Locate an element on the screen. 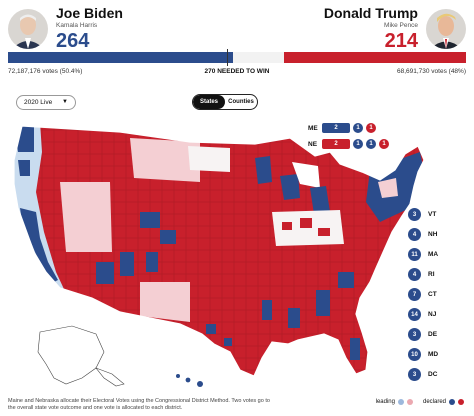  nh-votes: 4 is located at coordinates (414, 234).